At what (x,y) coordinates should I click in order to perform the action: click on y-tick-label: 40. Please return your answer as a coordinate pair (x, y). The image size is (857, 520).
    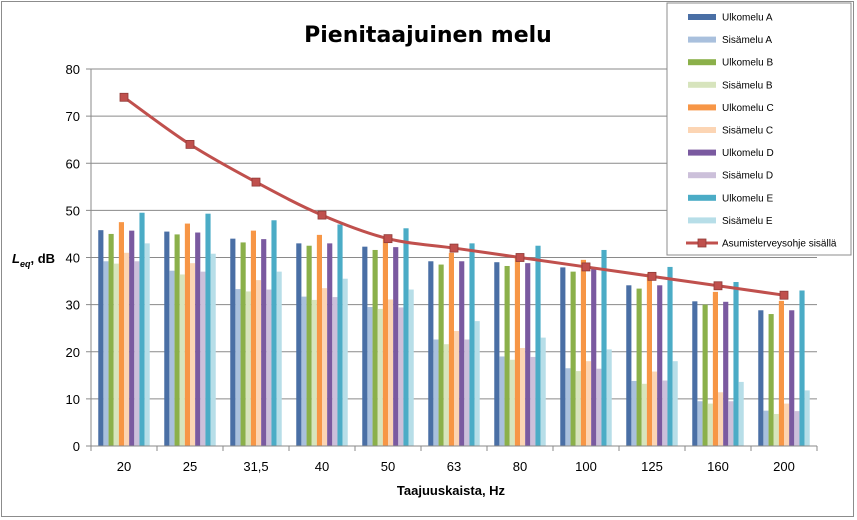
    Looking at the image, I should click on (73, 258).